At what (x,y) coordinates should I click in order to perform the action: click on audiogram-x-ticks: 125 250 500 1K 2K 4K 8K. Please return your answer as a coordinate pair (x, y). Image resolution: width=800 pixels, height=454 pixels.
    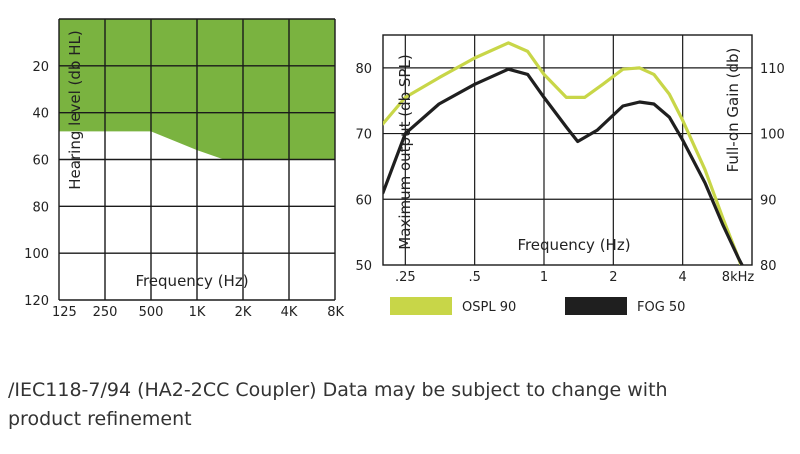
    Looking at the image, I should click on (198, 312).